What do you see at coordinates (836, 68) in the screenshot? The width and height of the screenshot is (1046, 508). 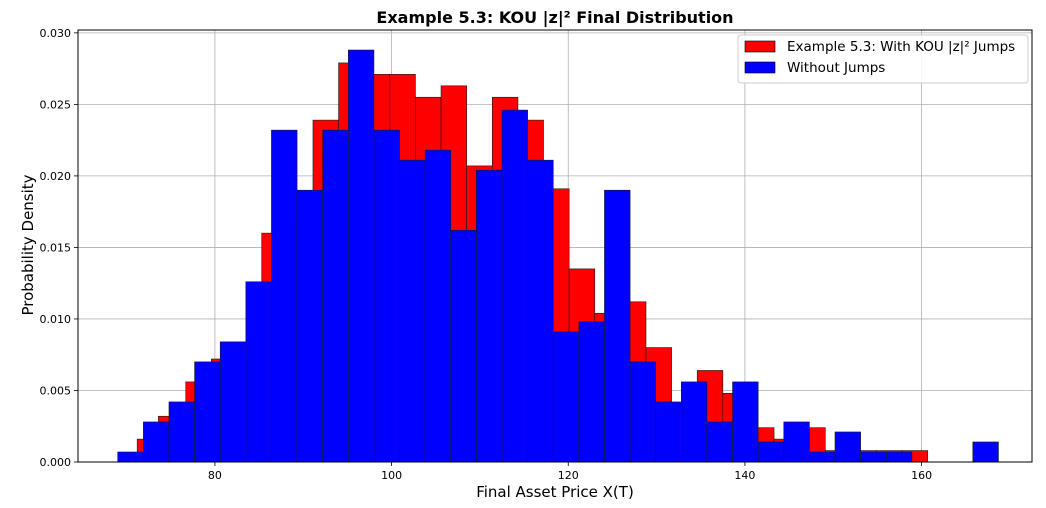 I see `legend-label-without-jumps: Without Jumps` at bounding box center [836, 68].